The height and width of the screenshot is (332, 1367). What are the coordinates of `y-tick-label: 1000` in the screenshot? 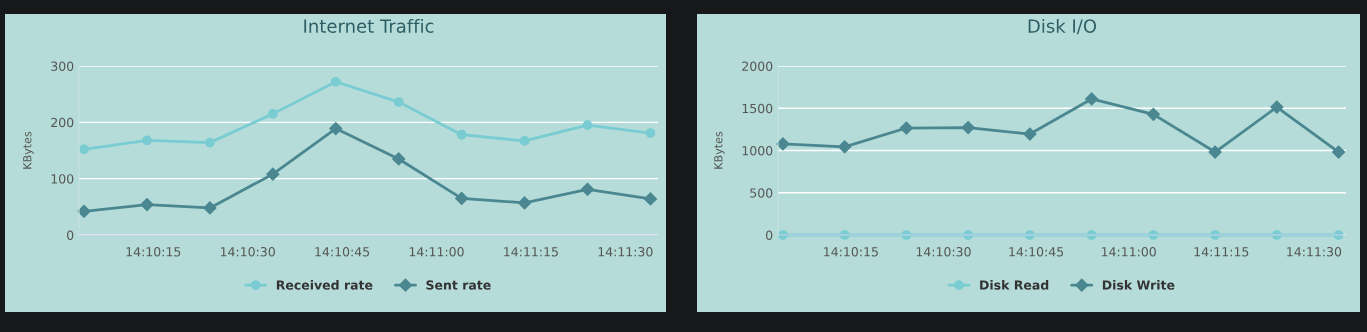 It's located at (757, 150).